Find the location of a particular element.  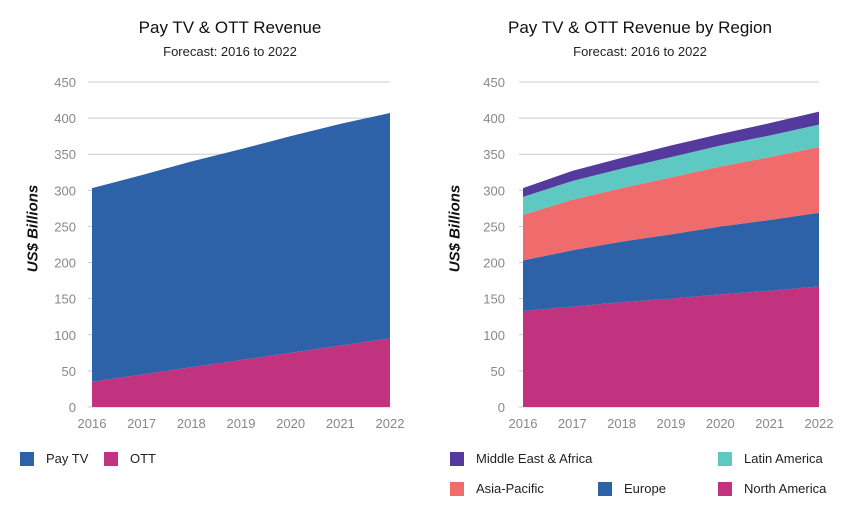

chart-2-title: Pay TV & OTT Revenue by Region is located at coordinates (640, 27).